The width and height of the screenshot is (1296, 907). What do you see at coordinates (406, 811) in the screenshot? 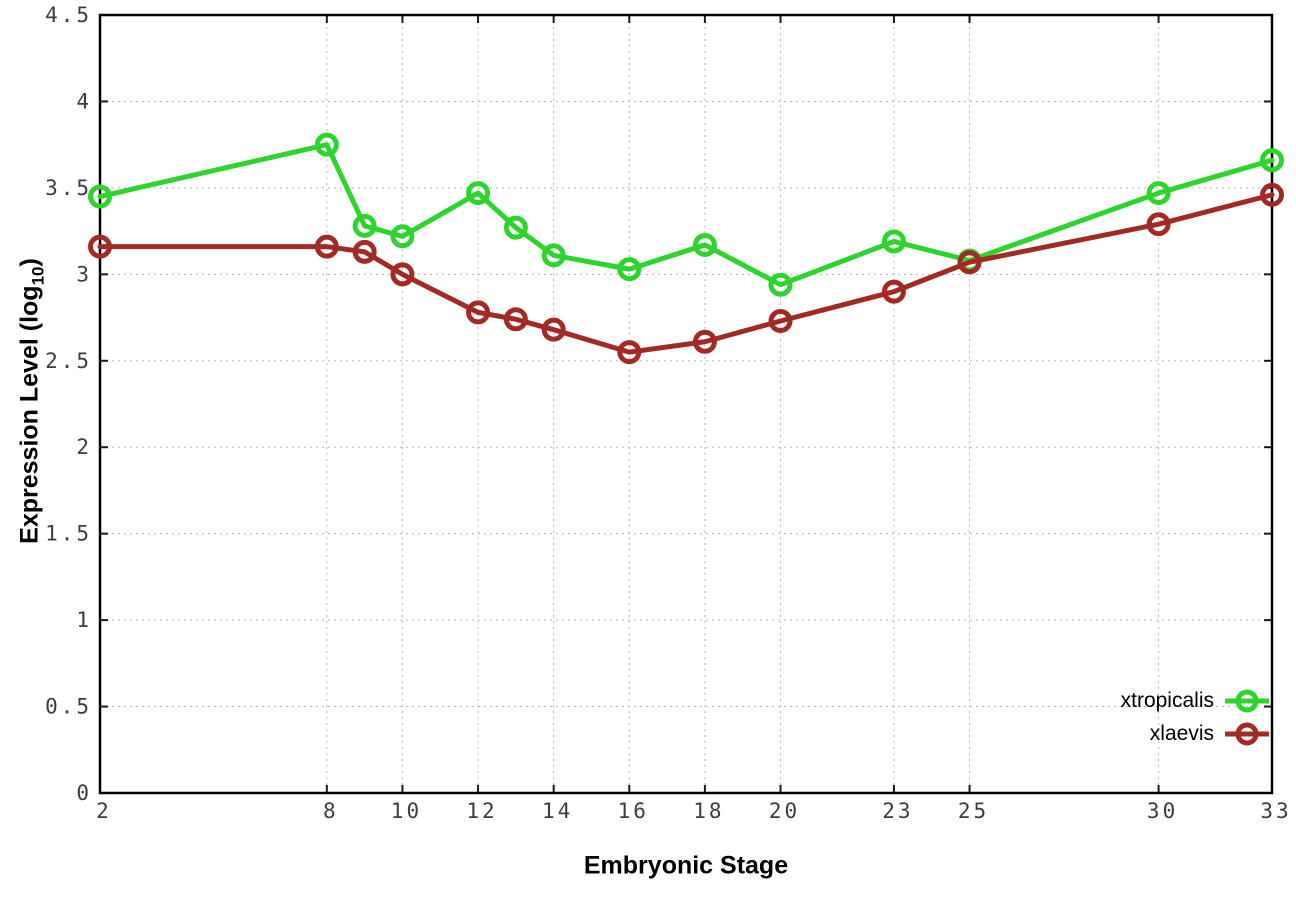
I see `x-tick-label: 10` at bounding box center [406, 811].